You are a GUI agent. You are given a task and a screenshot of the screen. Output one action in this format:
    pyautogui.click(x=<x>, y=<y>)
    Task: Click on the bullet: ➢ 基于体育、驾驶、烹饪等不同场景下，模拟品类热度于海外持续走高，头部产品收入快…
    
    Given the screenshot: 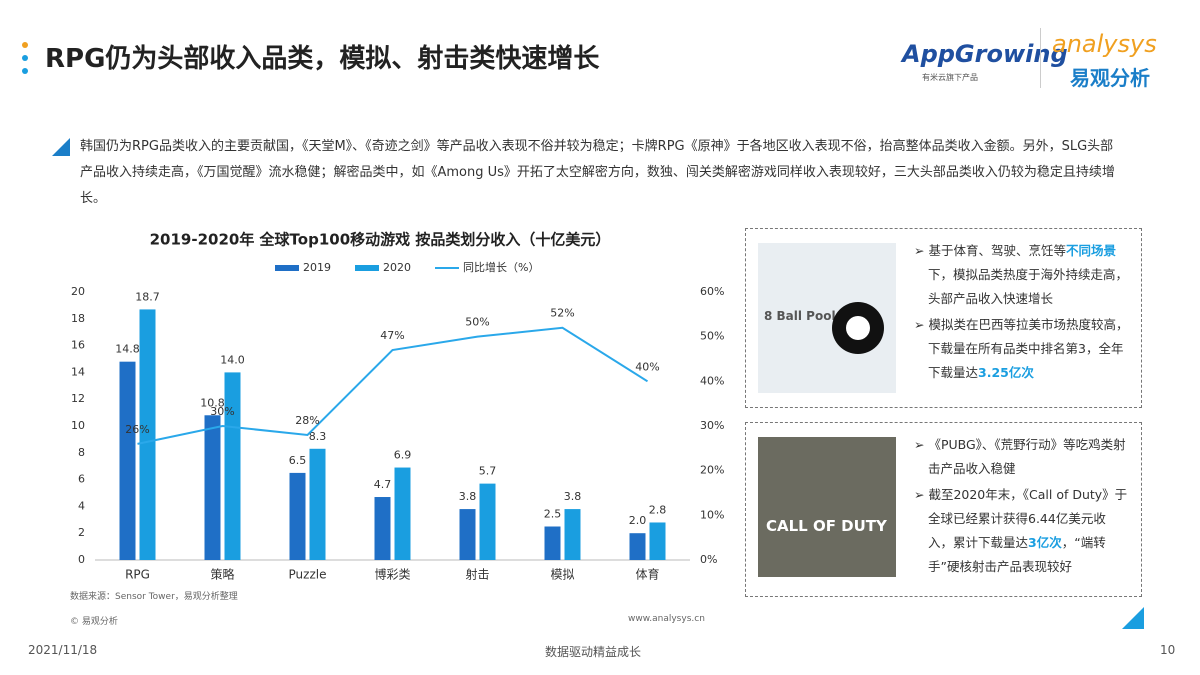 What is the action you would take?
    pyautogui.click(x=1021, y=275)
    